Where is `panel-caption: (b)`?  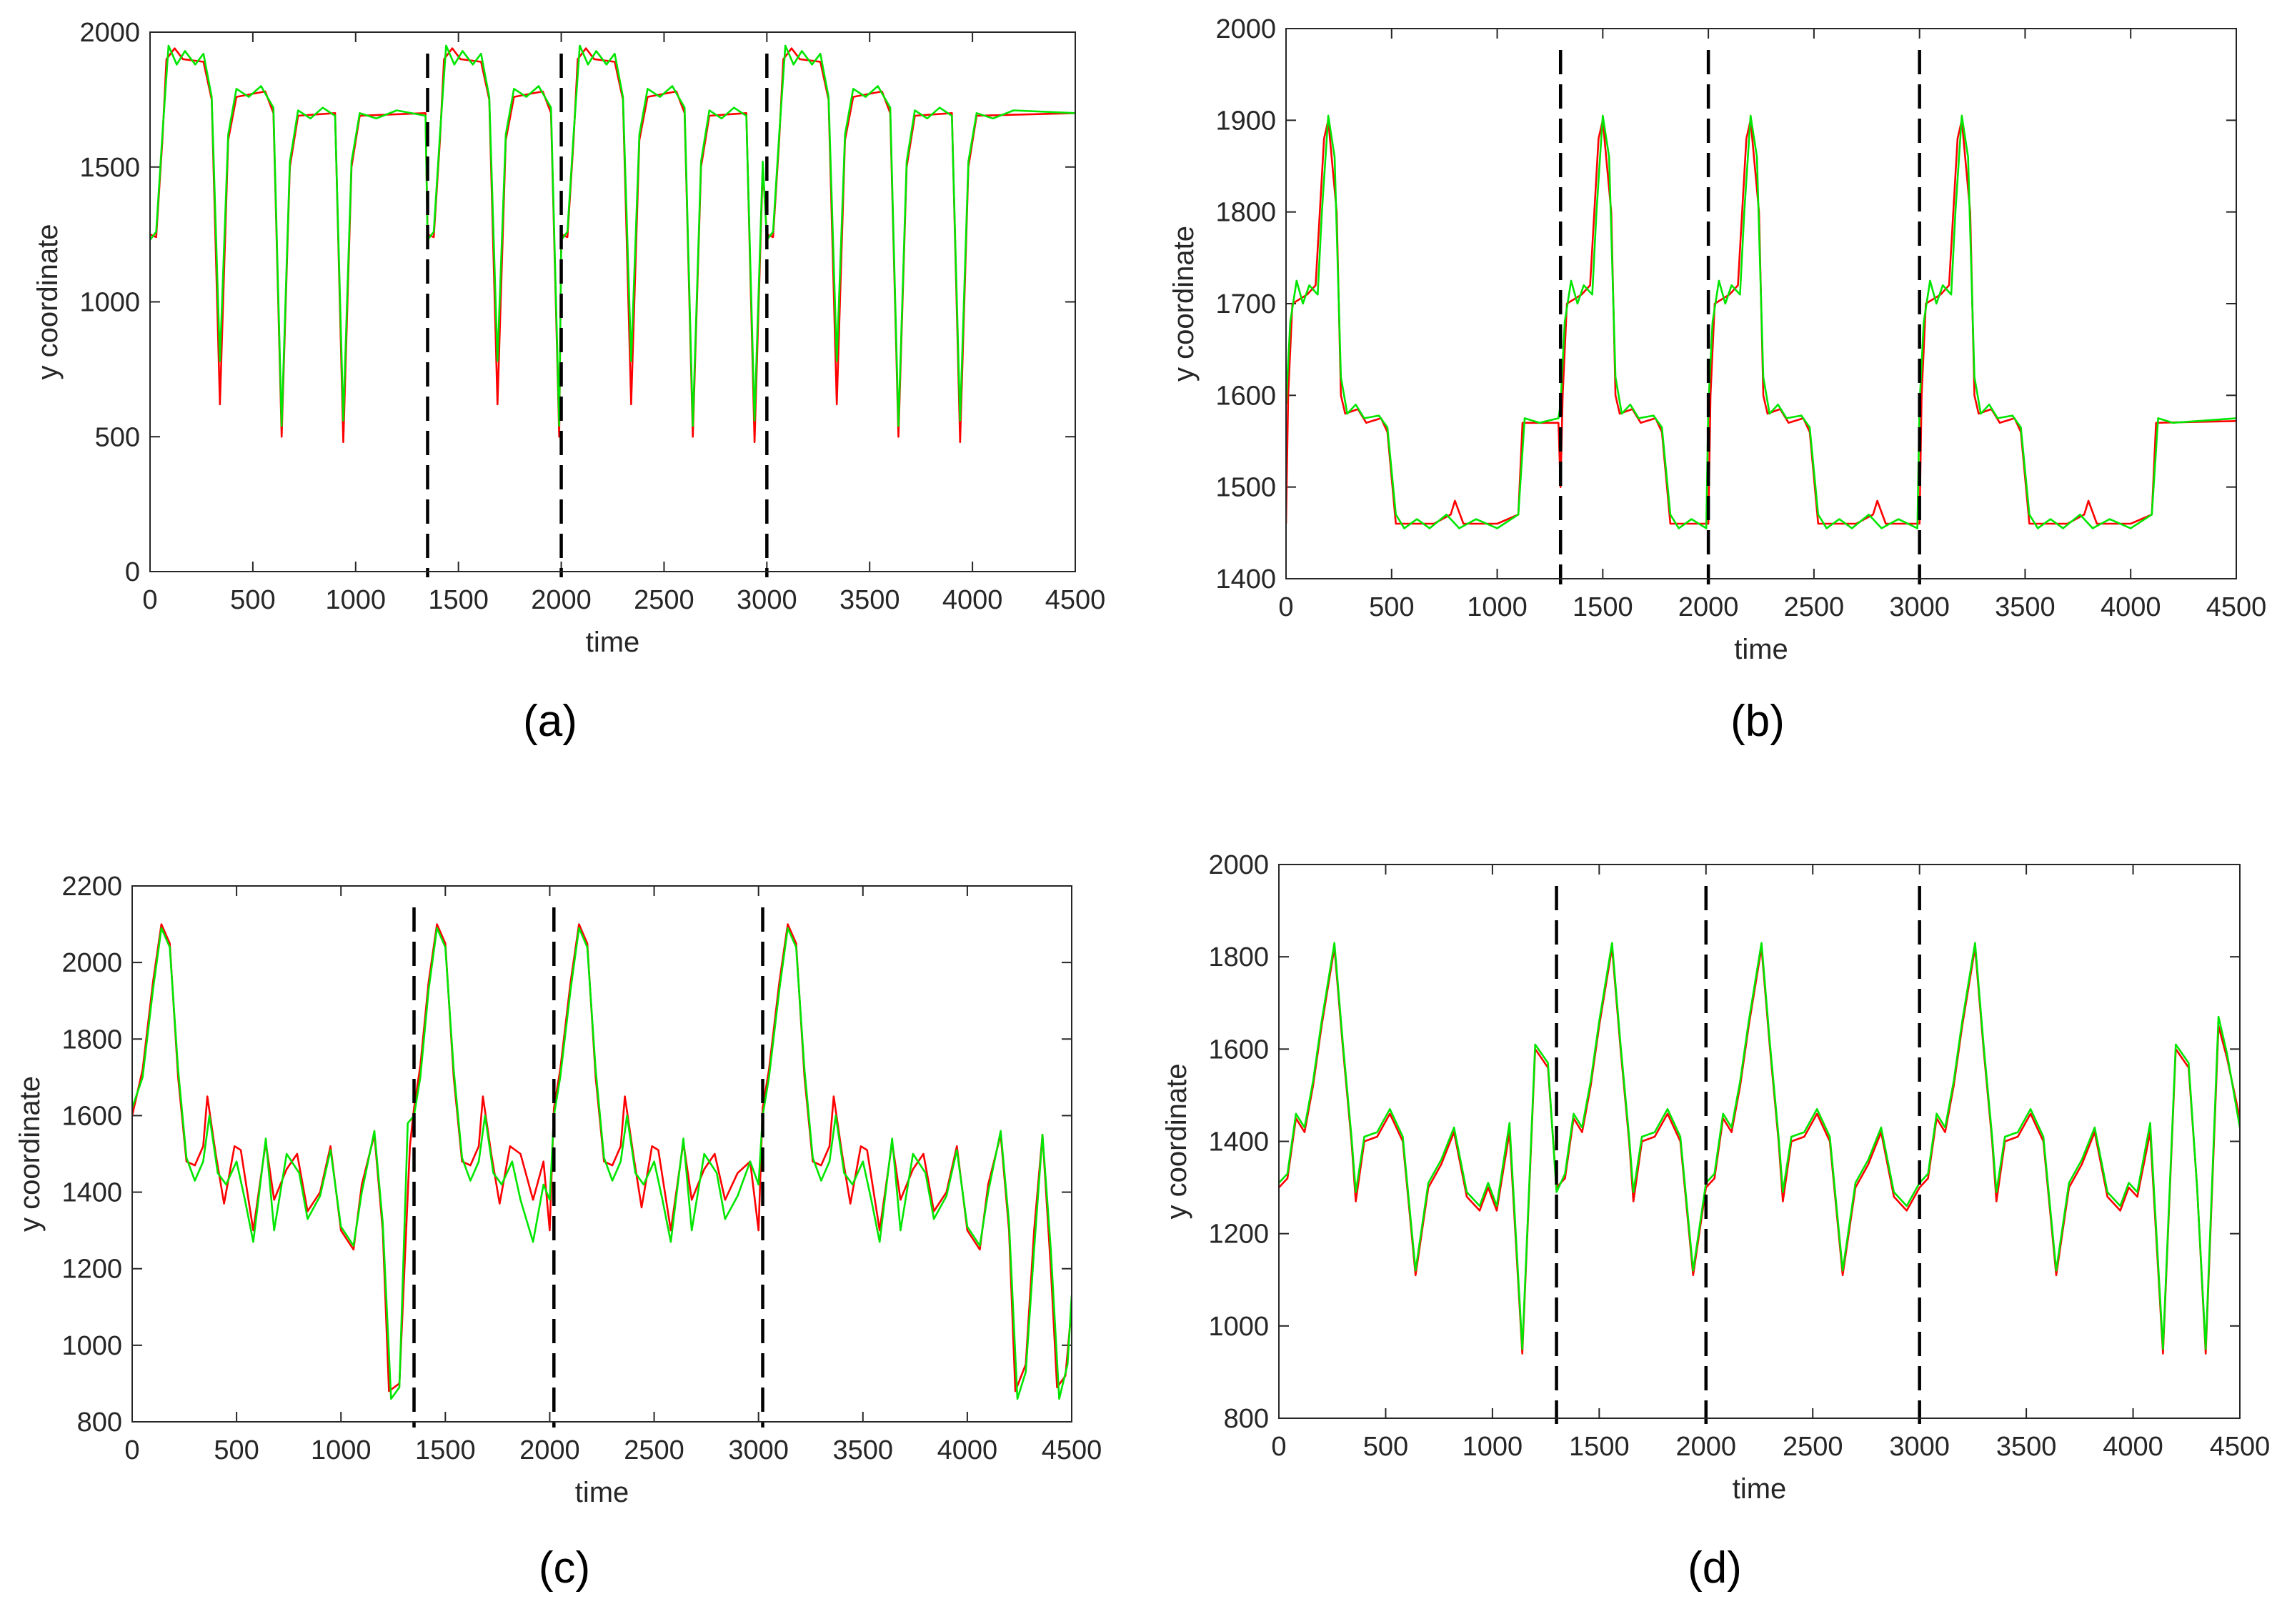
panel-caption: (b) is located at coordinates (1757, 721).